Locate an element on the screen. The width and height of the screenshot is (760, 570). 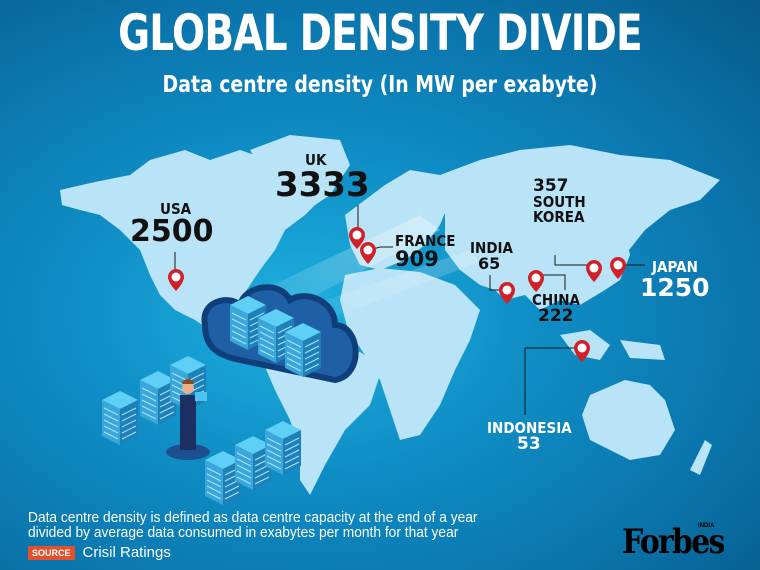
country-label: CHINA is located at coordinates (556, 300).